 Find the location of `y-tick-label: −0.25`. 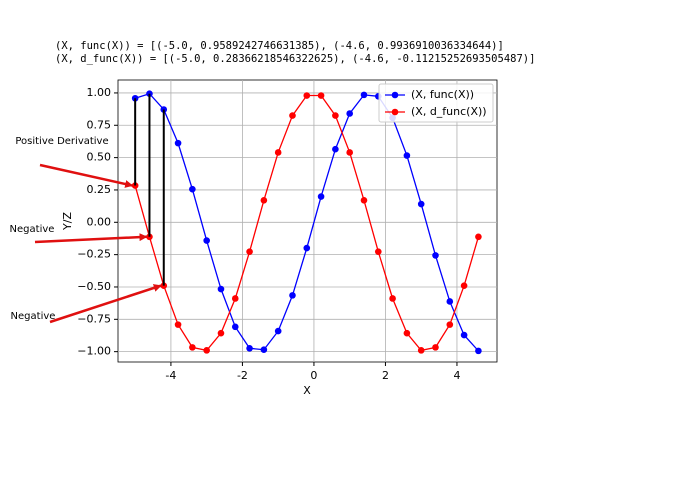

y-tick-label: −0.25 is located at coordinates (94, 254).